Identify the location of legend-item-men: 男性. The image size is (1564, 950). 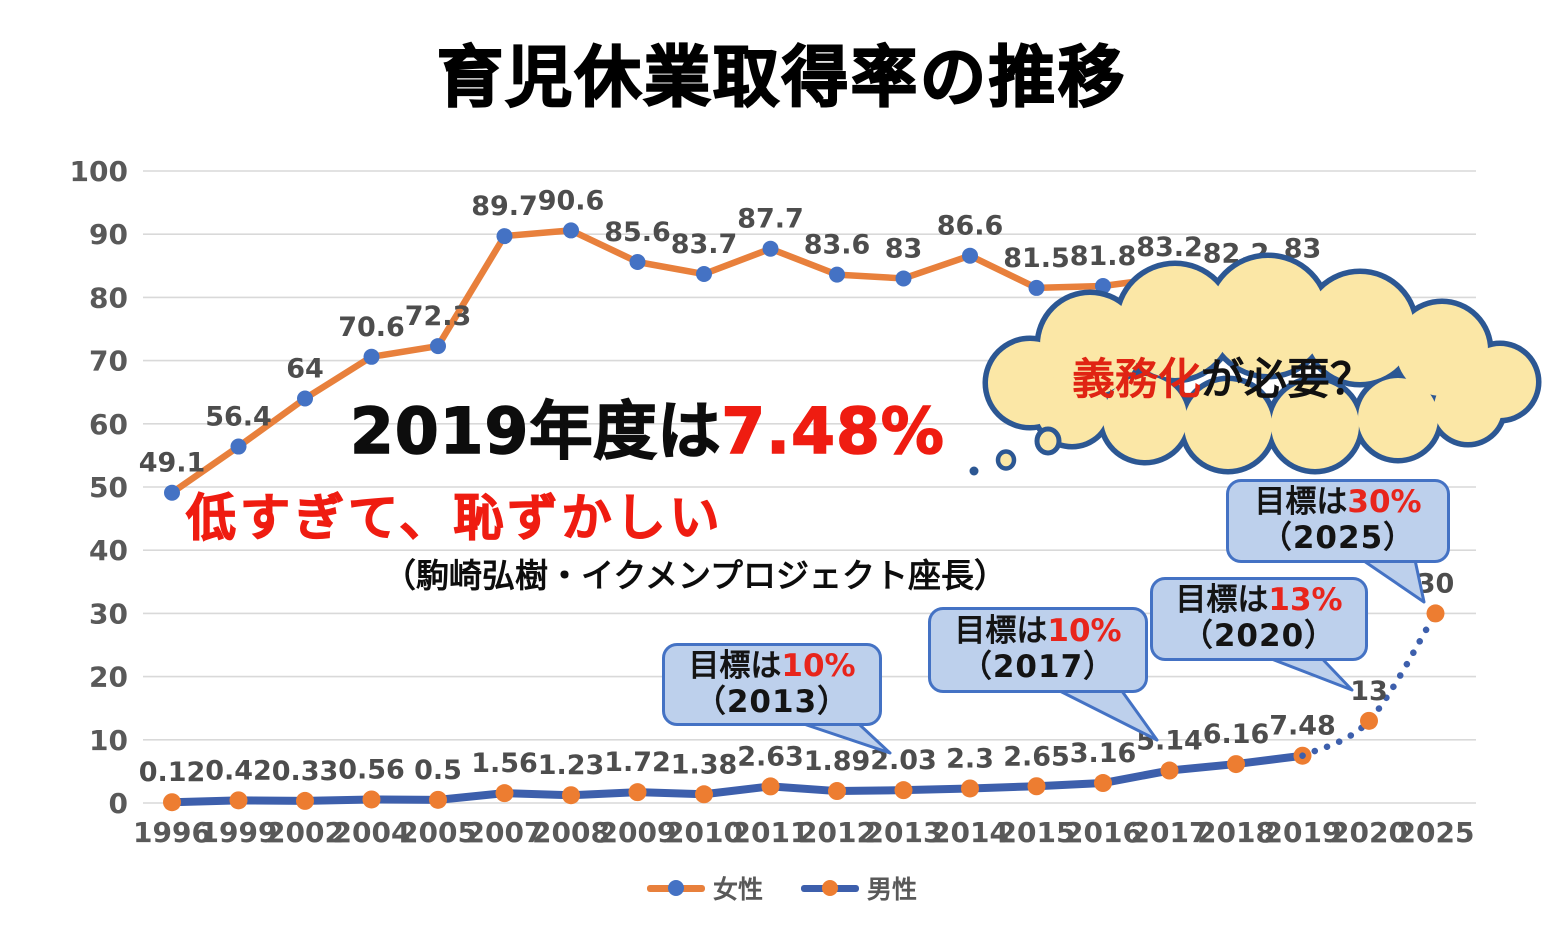
(859, 888).